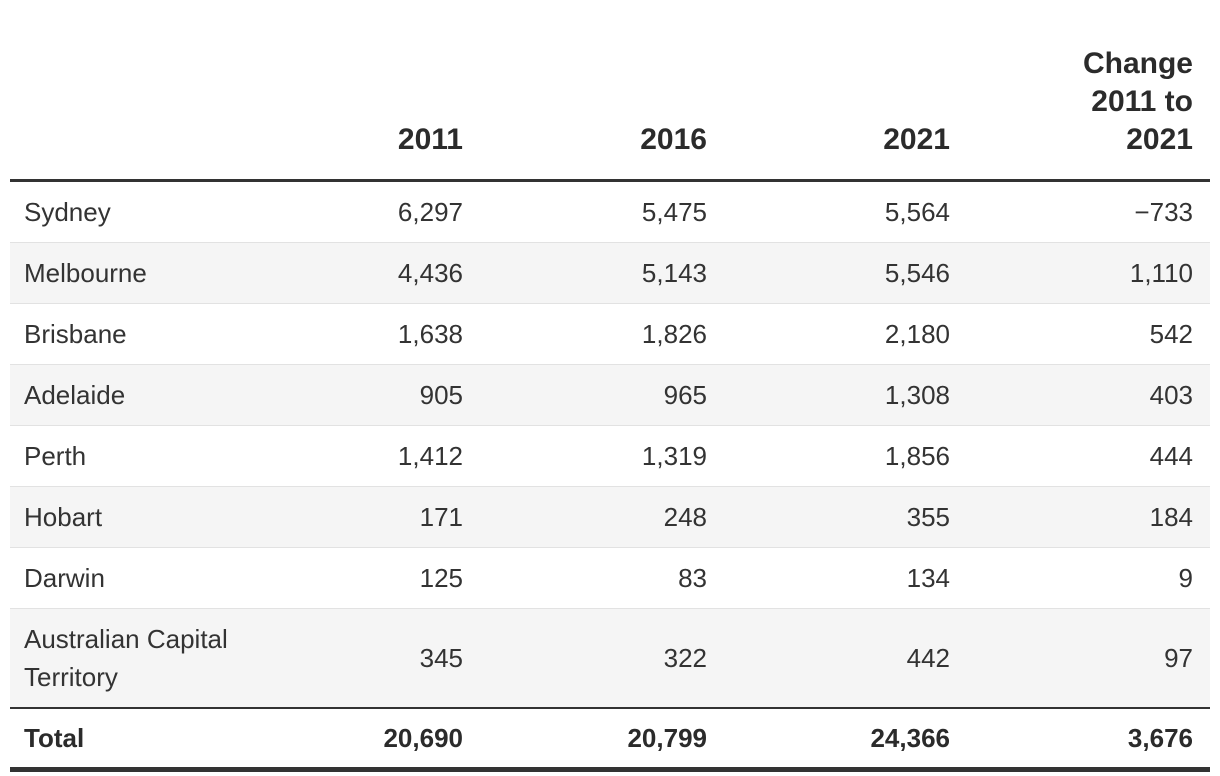 Image resolution: width=1220 pixels, height=776 pixels. I want to click on column-header-change-label: Change 2011 to 2021, so click(1137, 101).